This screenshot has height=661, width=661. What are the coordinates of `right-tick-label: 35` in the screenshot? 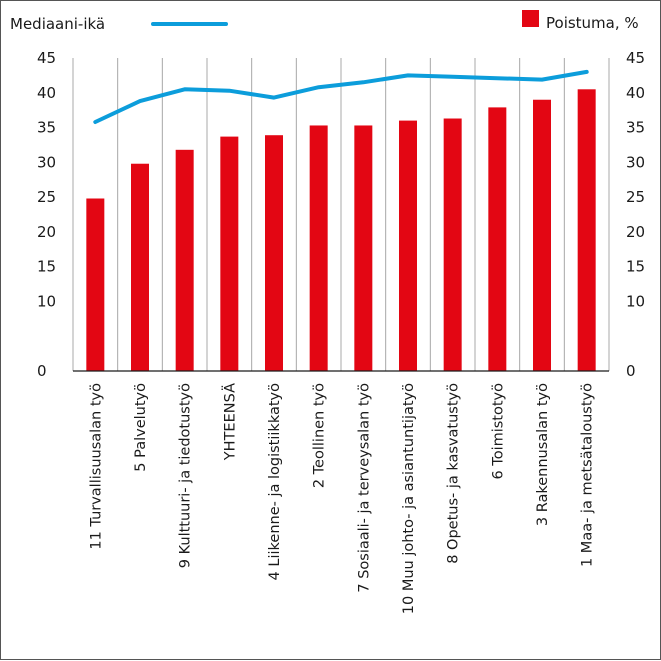 It's located at (635, 128).